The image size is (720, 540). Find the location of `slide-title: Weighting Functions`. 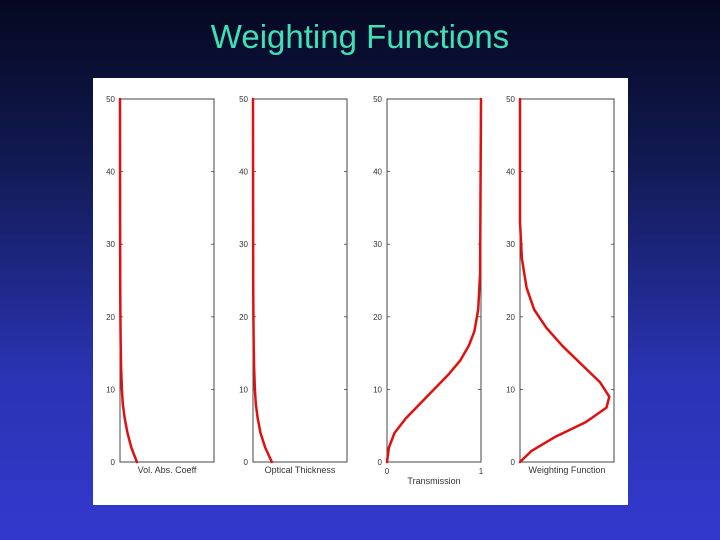

slide-title: Weighting Functions is located at coordinates (360, 36).